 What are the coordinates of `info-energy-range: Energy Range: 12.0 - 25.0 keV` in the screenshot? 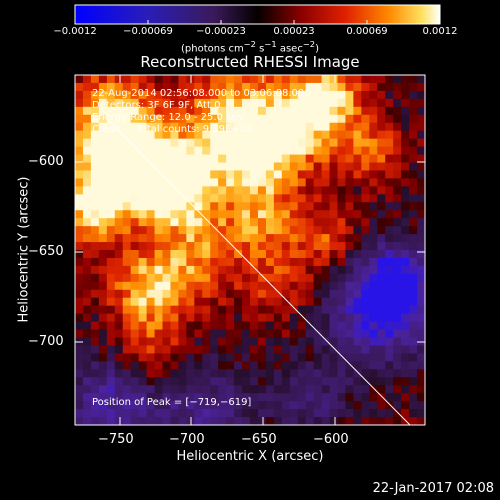 It's located at (168, 117).